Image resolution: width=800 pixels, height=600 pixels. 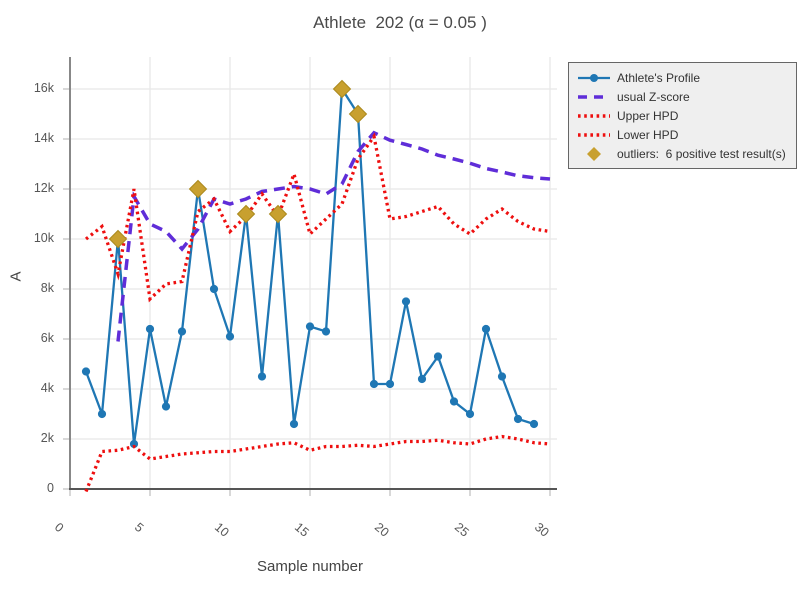 What do you see at coordinates (43, 88) in the screenshot?
I see `y-tick-label: 16k` at bounding box center [43, 88].